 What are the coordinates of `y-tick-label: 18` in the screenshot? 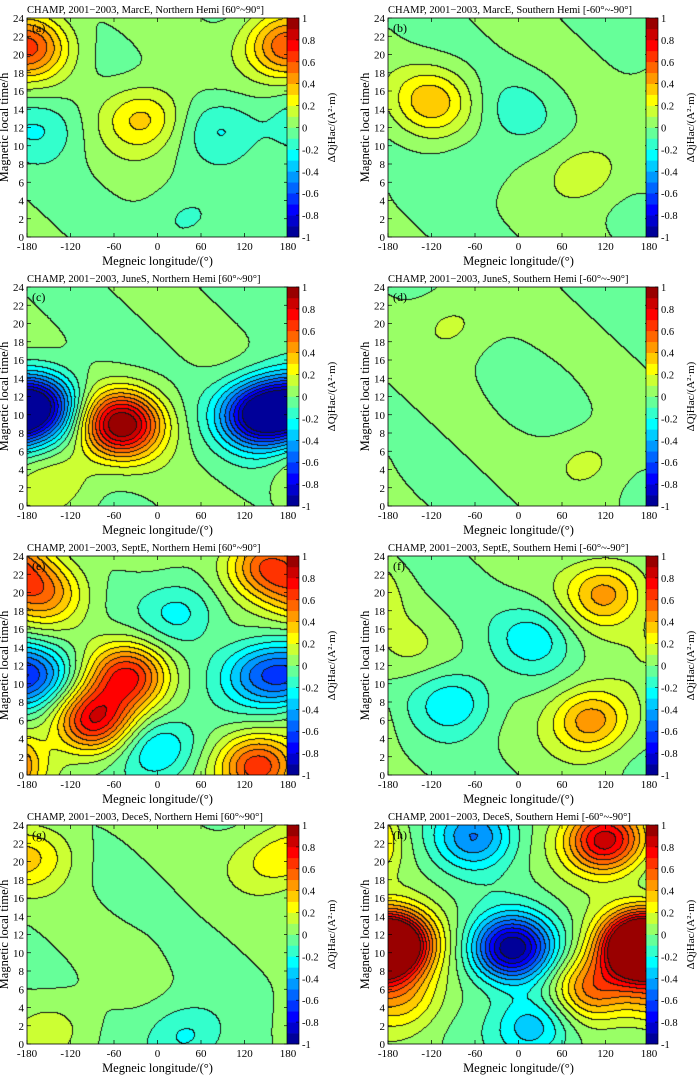 It's located at (380, 612).